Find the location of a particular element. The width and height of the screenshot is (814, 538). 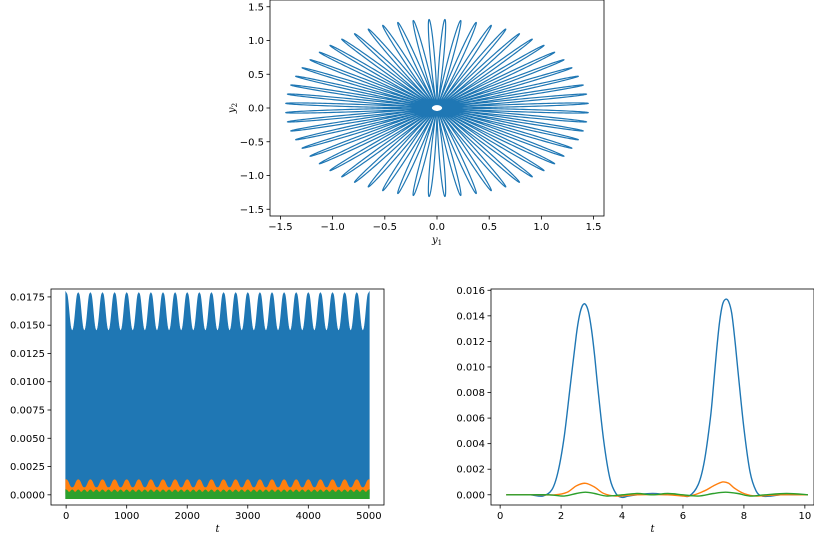

y-tick-label: 0.0000 is located at coordinates (27, 495).